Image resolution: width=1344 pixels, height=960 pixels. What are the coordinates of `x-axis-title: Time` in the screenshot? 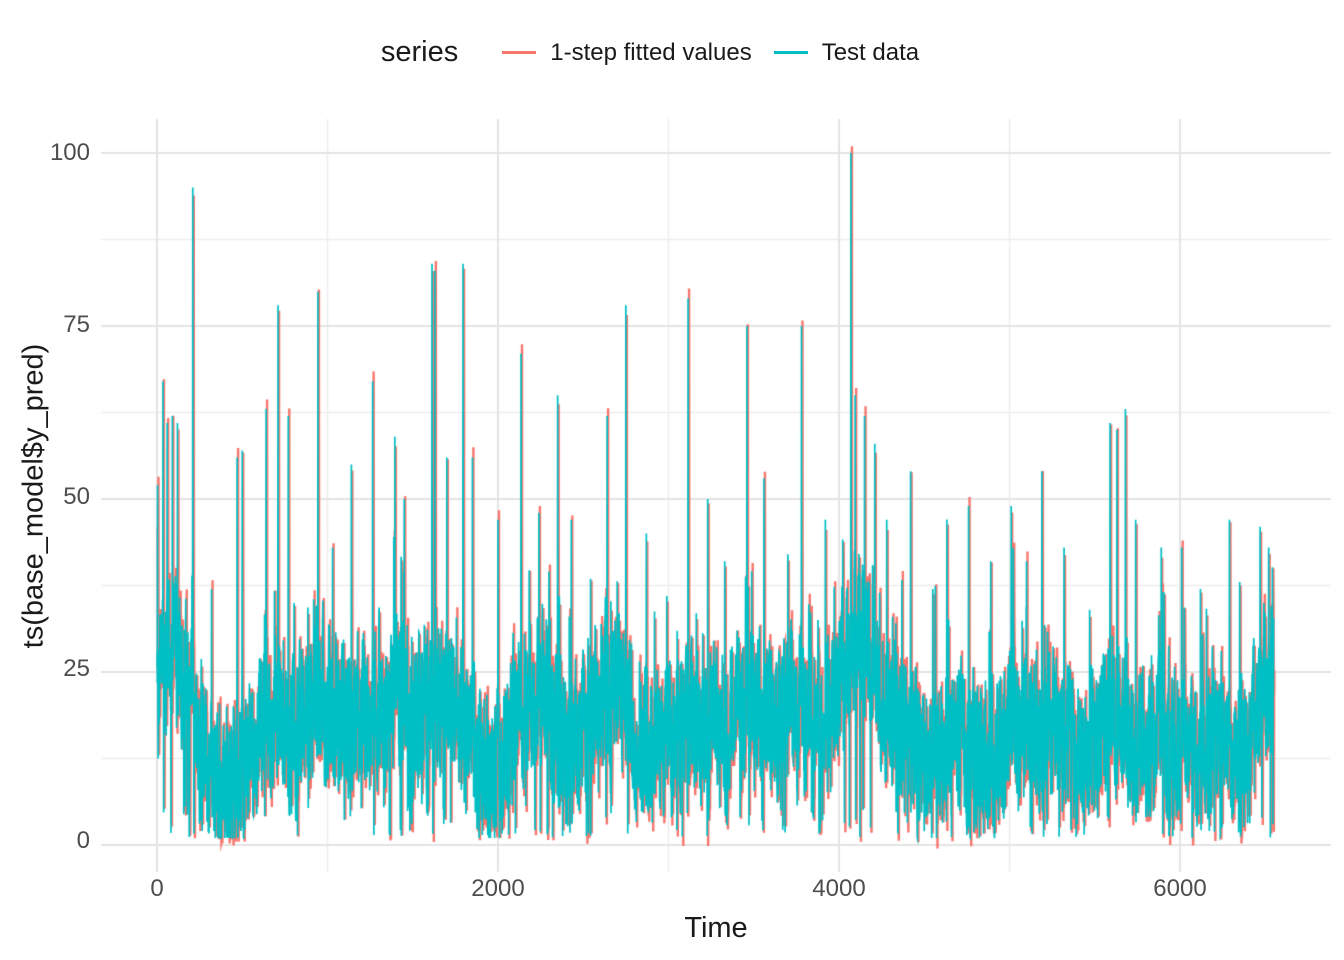 It's located at (716, 928).